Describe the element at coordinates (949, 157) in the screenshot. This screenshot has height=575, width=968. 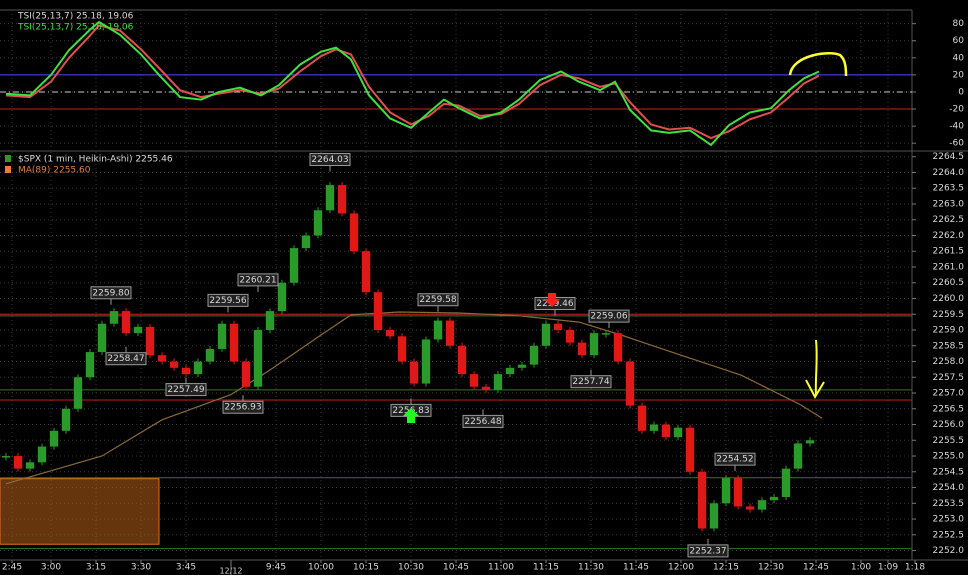
I see `y-tick-label: 2264.5` at that location.